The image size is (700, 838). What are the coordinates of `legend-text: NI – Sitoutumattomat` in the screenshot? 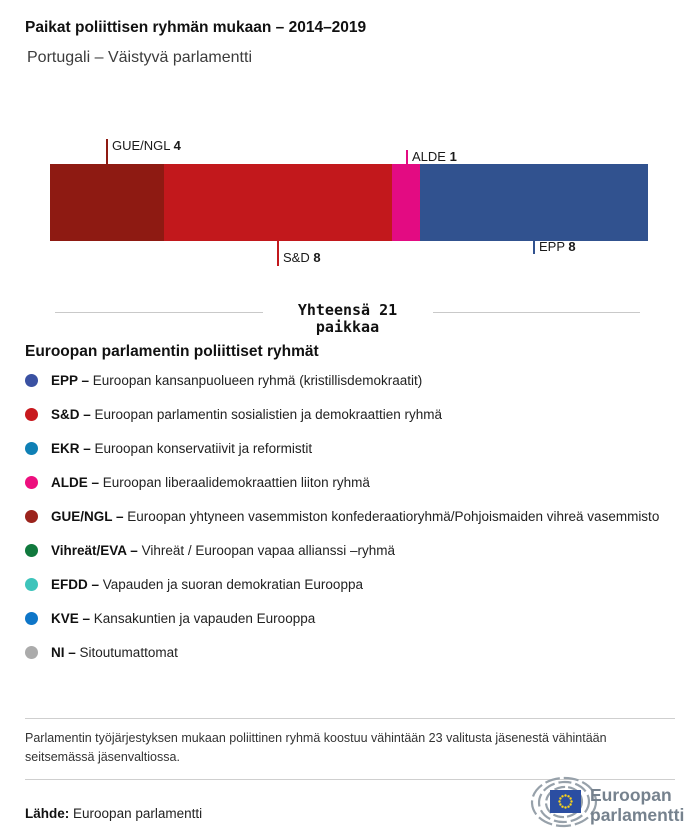 It's located at (114, 653).